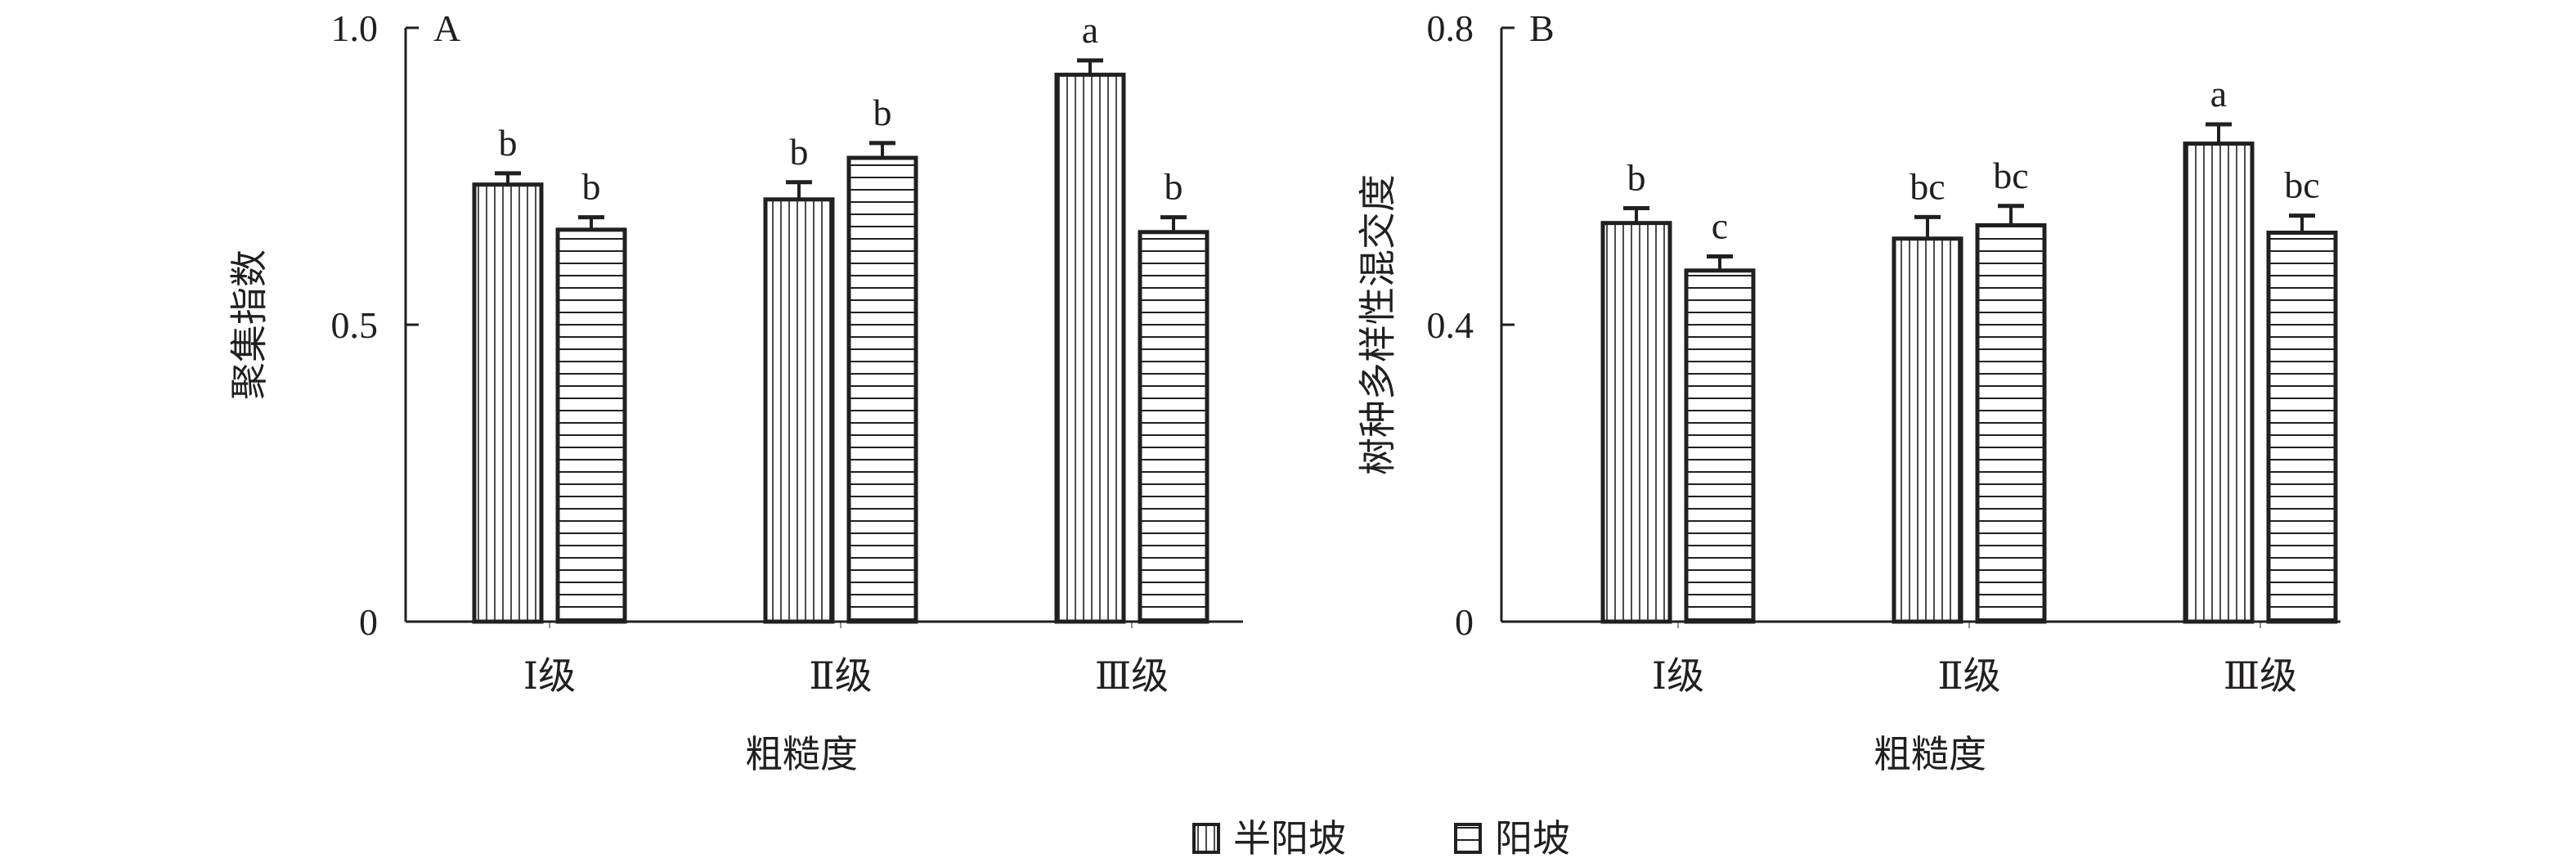 The image size is (2576, 867). What do you see at coordinates (1720, 226) in the screenshot?
I see `significance-letter: c` at bounding box center [1720, 226].